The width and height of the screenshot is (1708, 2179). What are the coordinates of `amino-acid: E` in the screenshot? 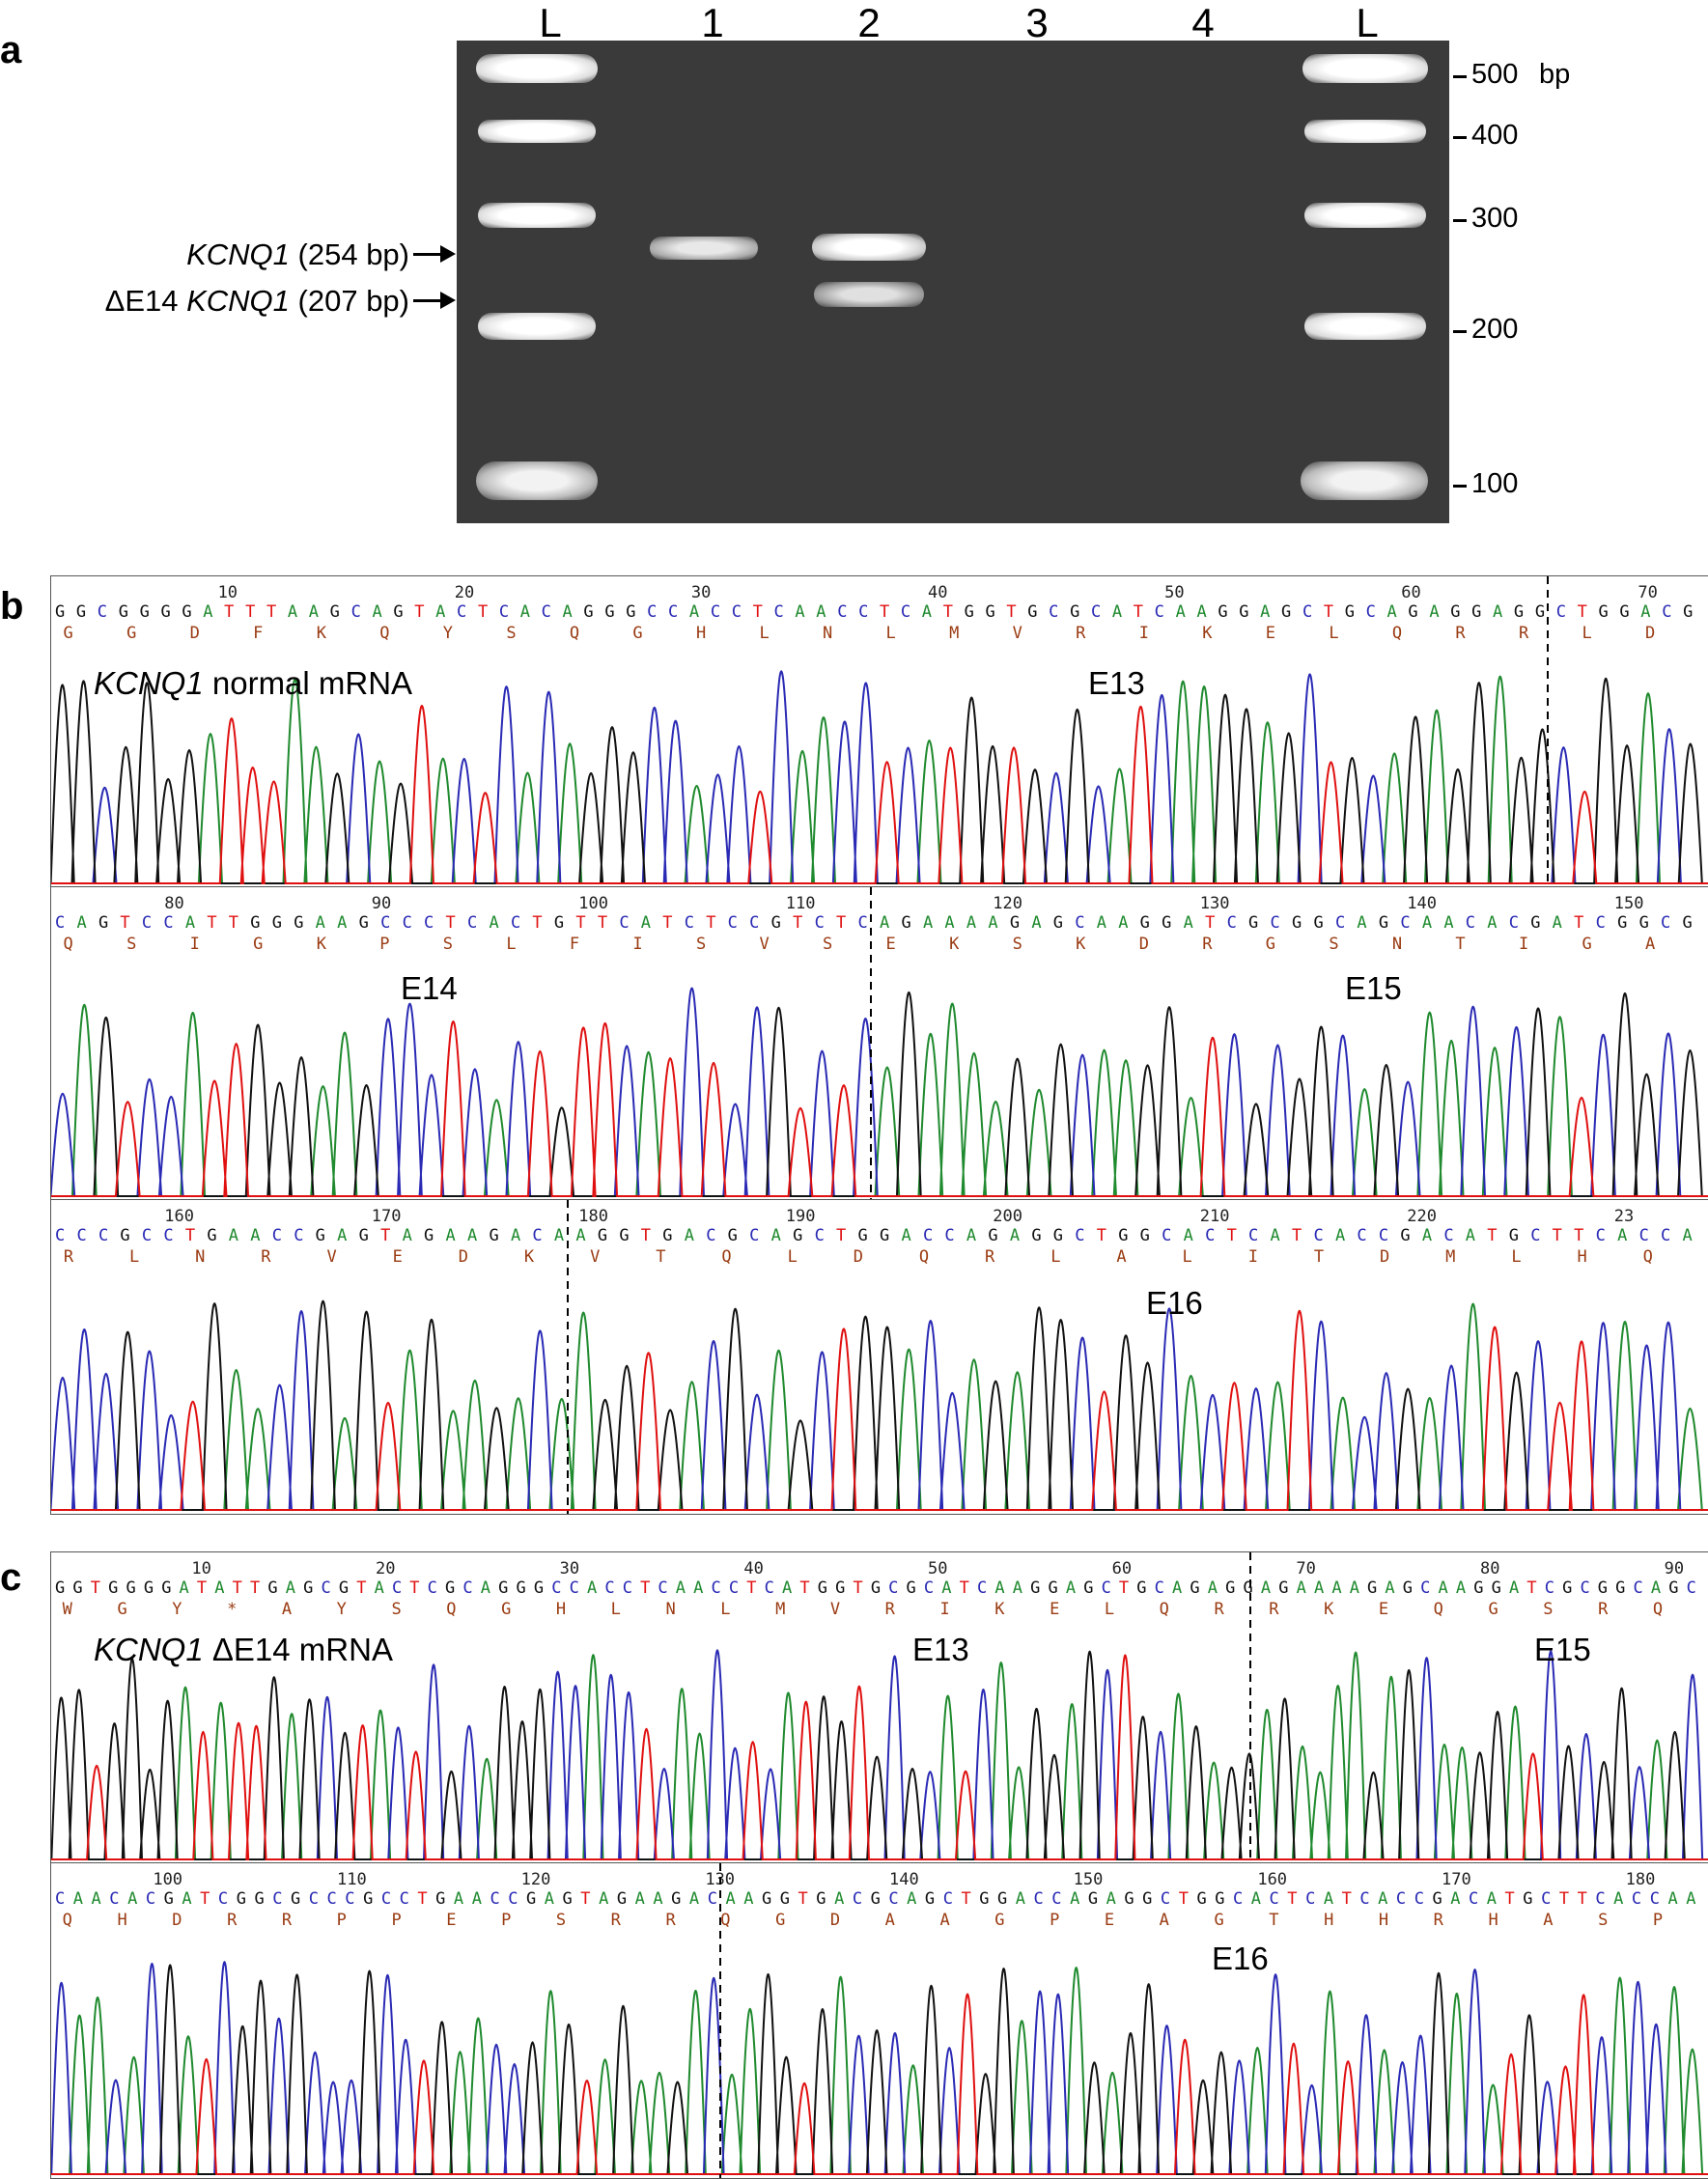 It's located at (1384, 1609).